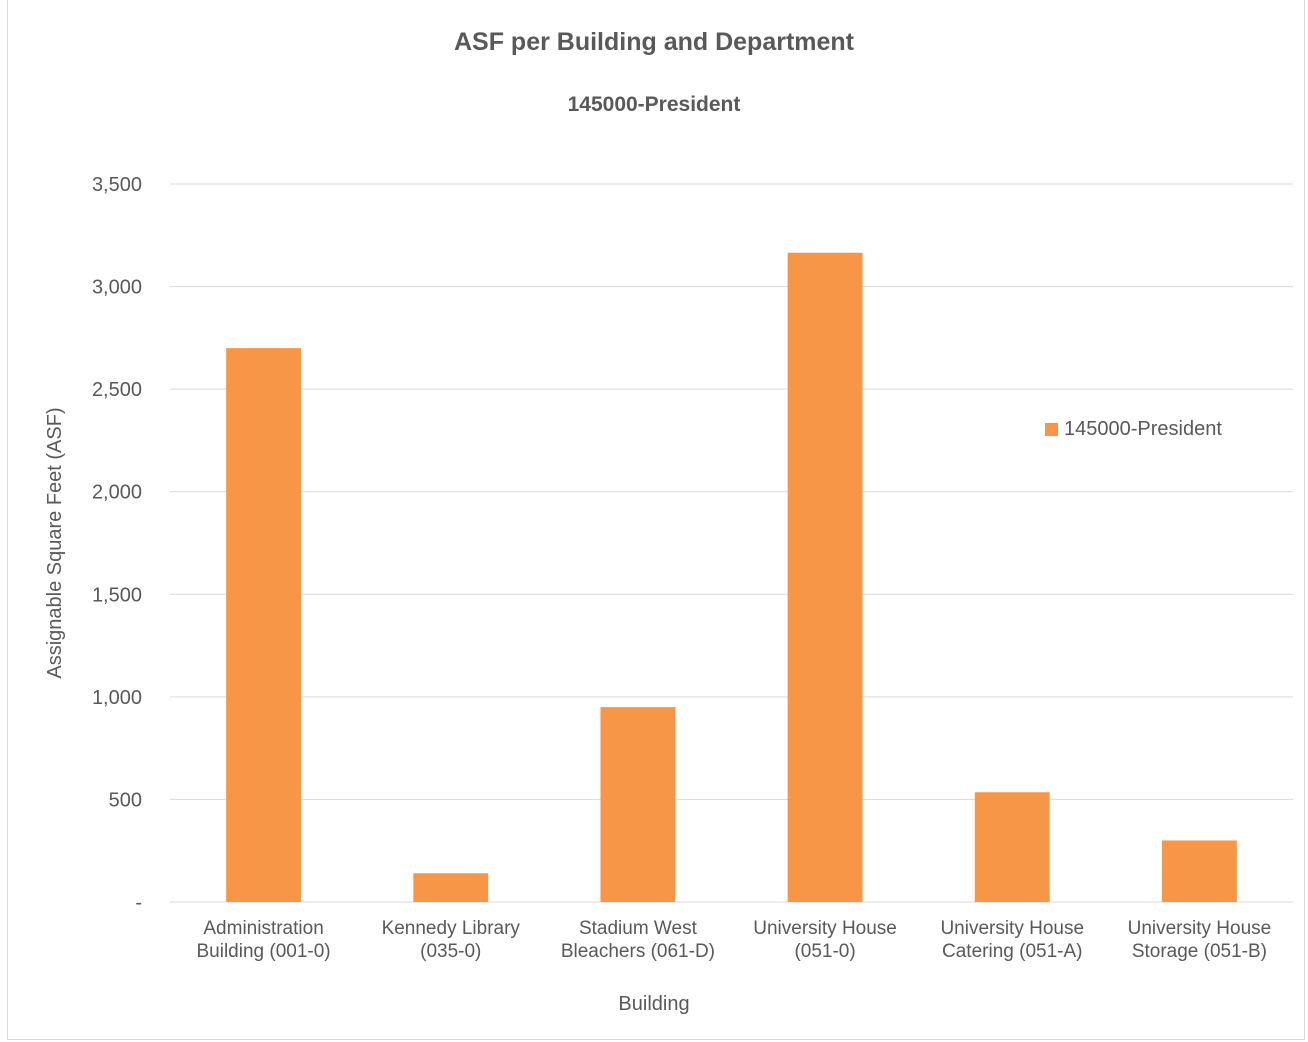 Image resolution: width=1308 pixels, height=1042 pixels. What do you see at coordinates (117, 185) in the screenshot?
I see `y-tick-label: 3,500` at bounding box center [117, 185].